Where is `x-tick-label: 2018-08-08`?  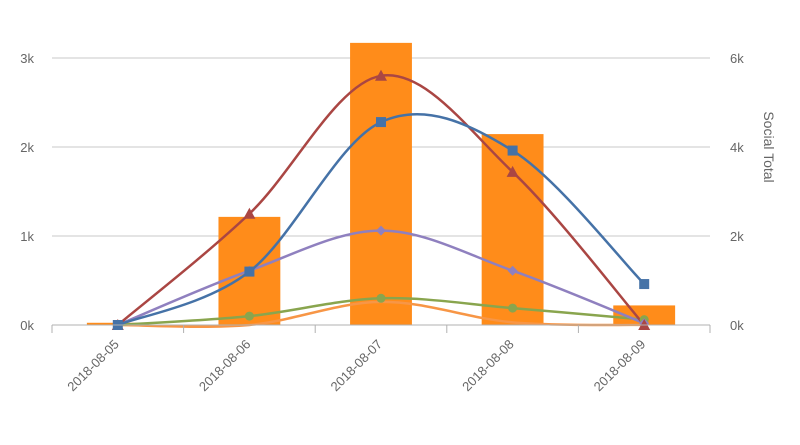 x-tick-label: 2018-08-08 is located at coordinates (488, 366).